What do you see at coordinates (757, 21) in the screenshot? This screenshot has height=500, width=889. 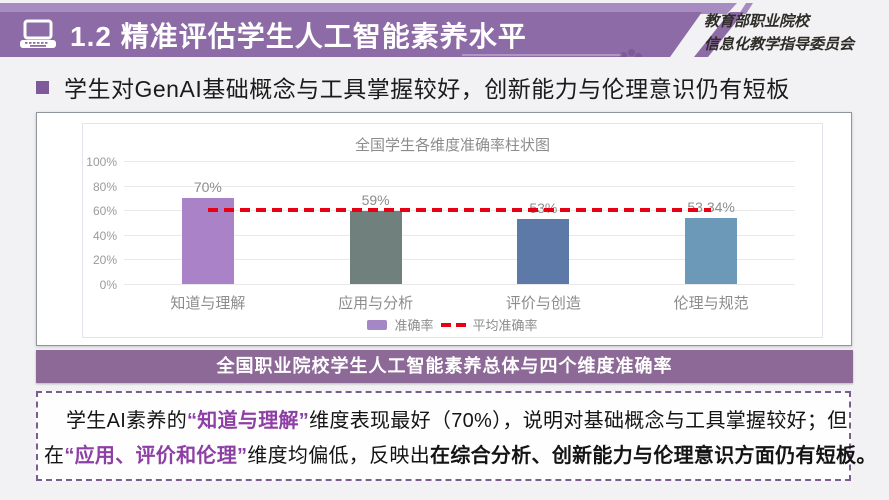 I see `organization-line1: 教育部职业院校` at bounding box center [757, 21].